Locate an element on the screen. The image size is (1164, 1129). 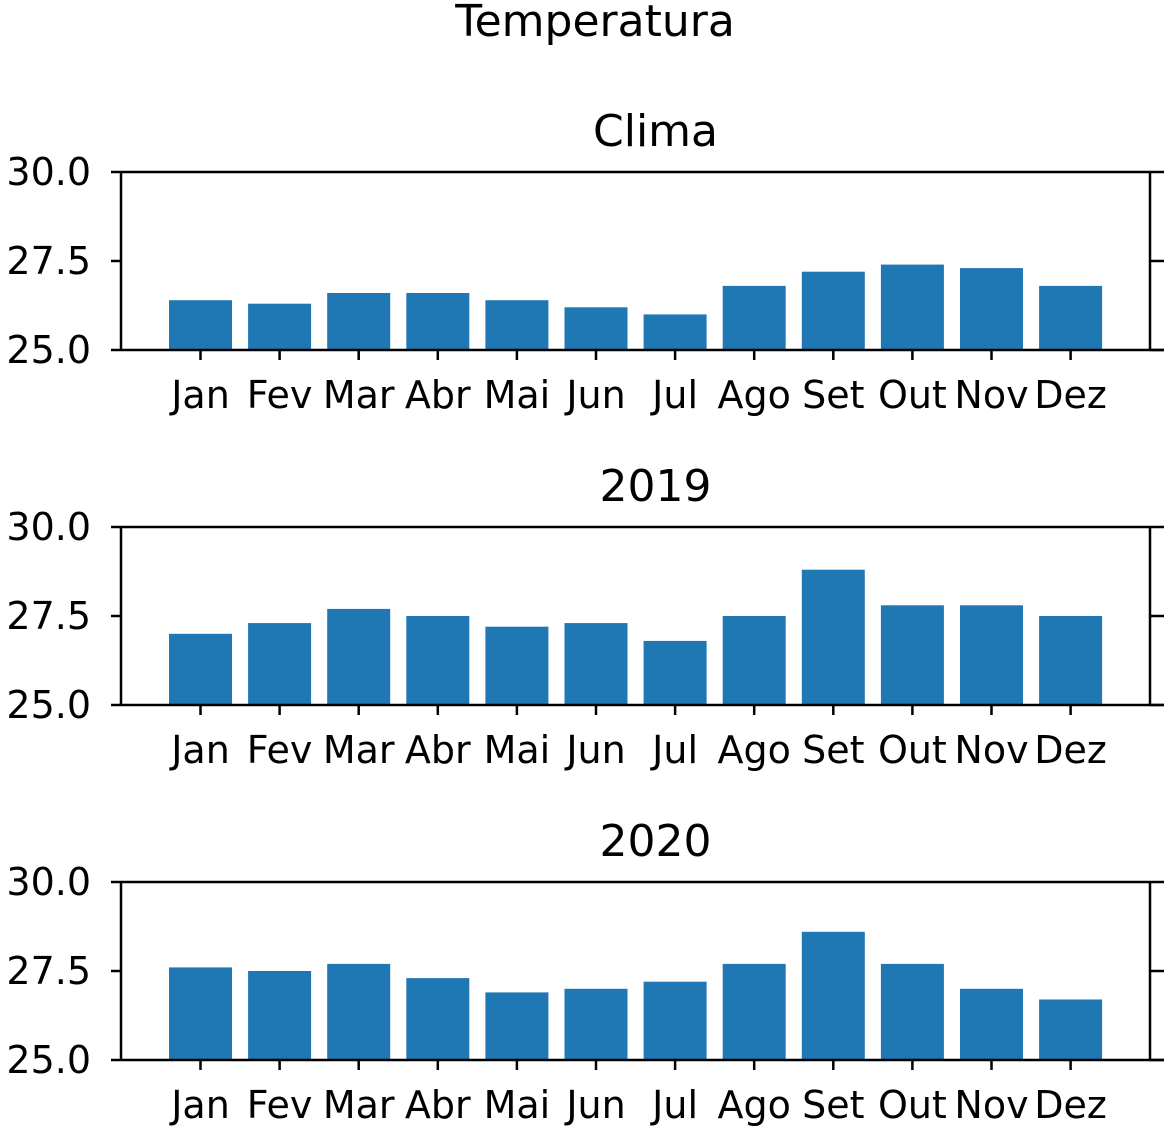
subplot-title: 2019 is located at coordinates (656, 486).